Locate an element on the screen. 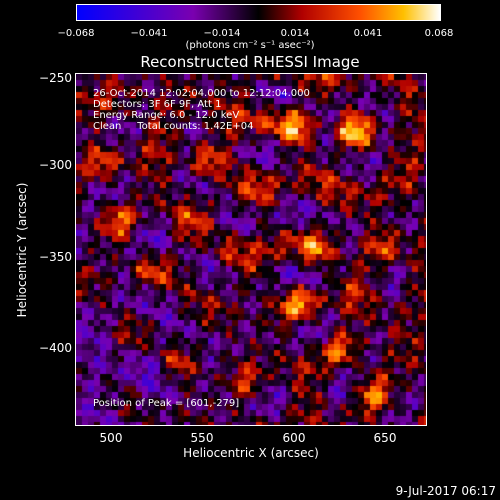 The height and width of the screenshot is (500, 500). colorbar-tick-label: 0.014 is located at coordinates (295, 33).